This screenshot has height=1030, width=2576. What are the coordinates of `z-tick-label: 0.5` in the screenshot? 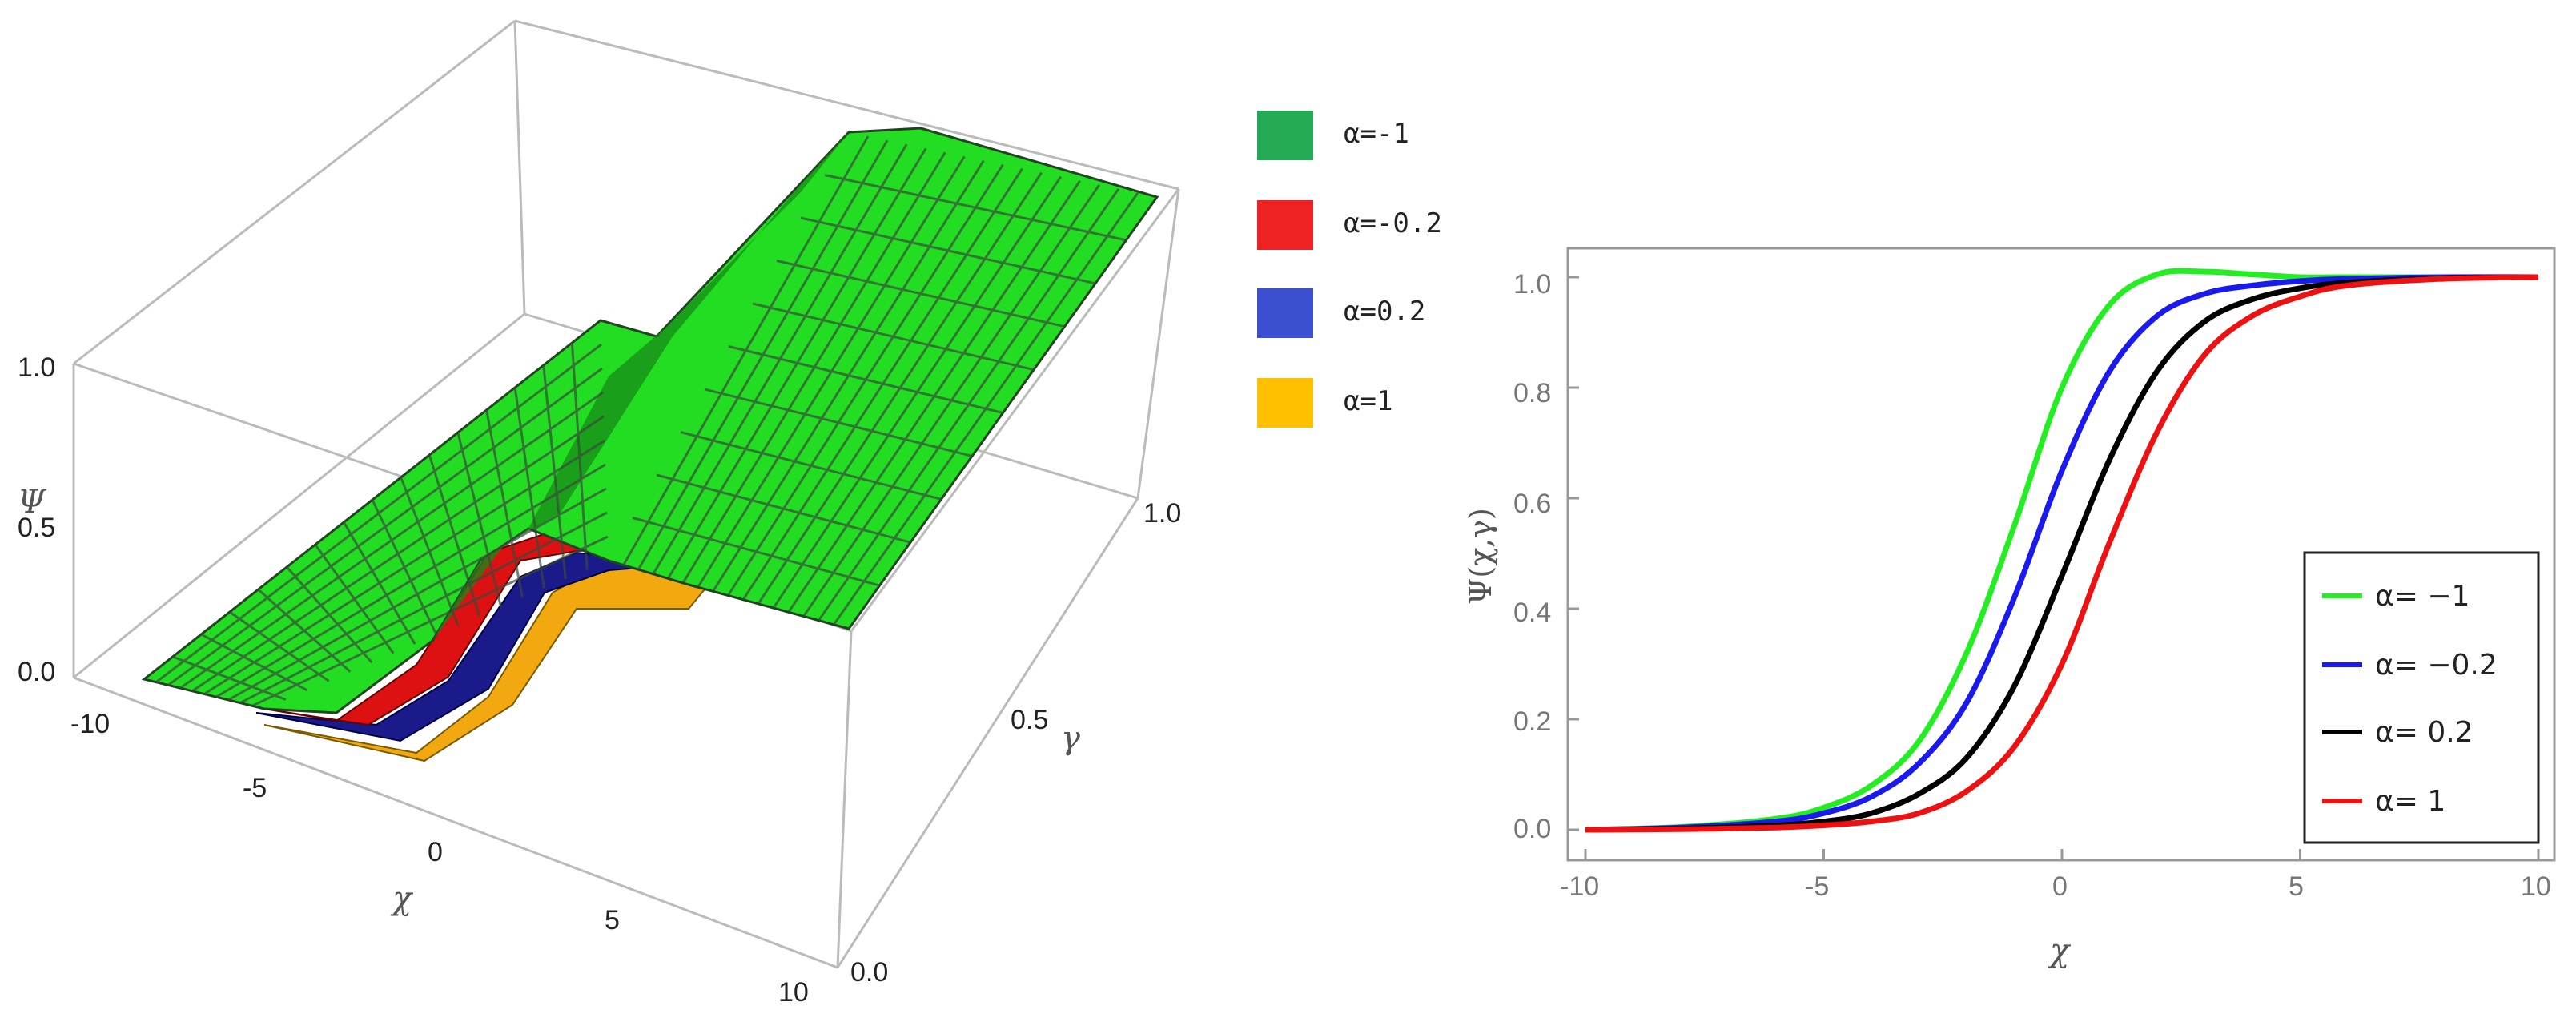 It's located at (36, 528).